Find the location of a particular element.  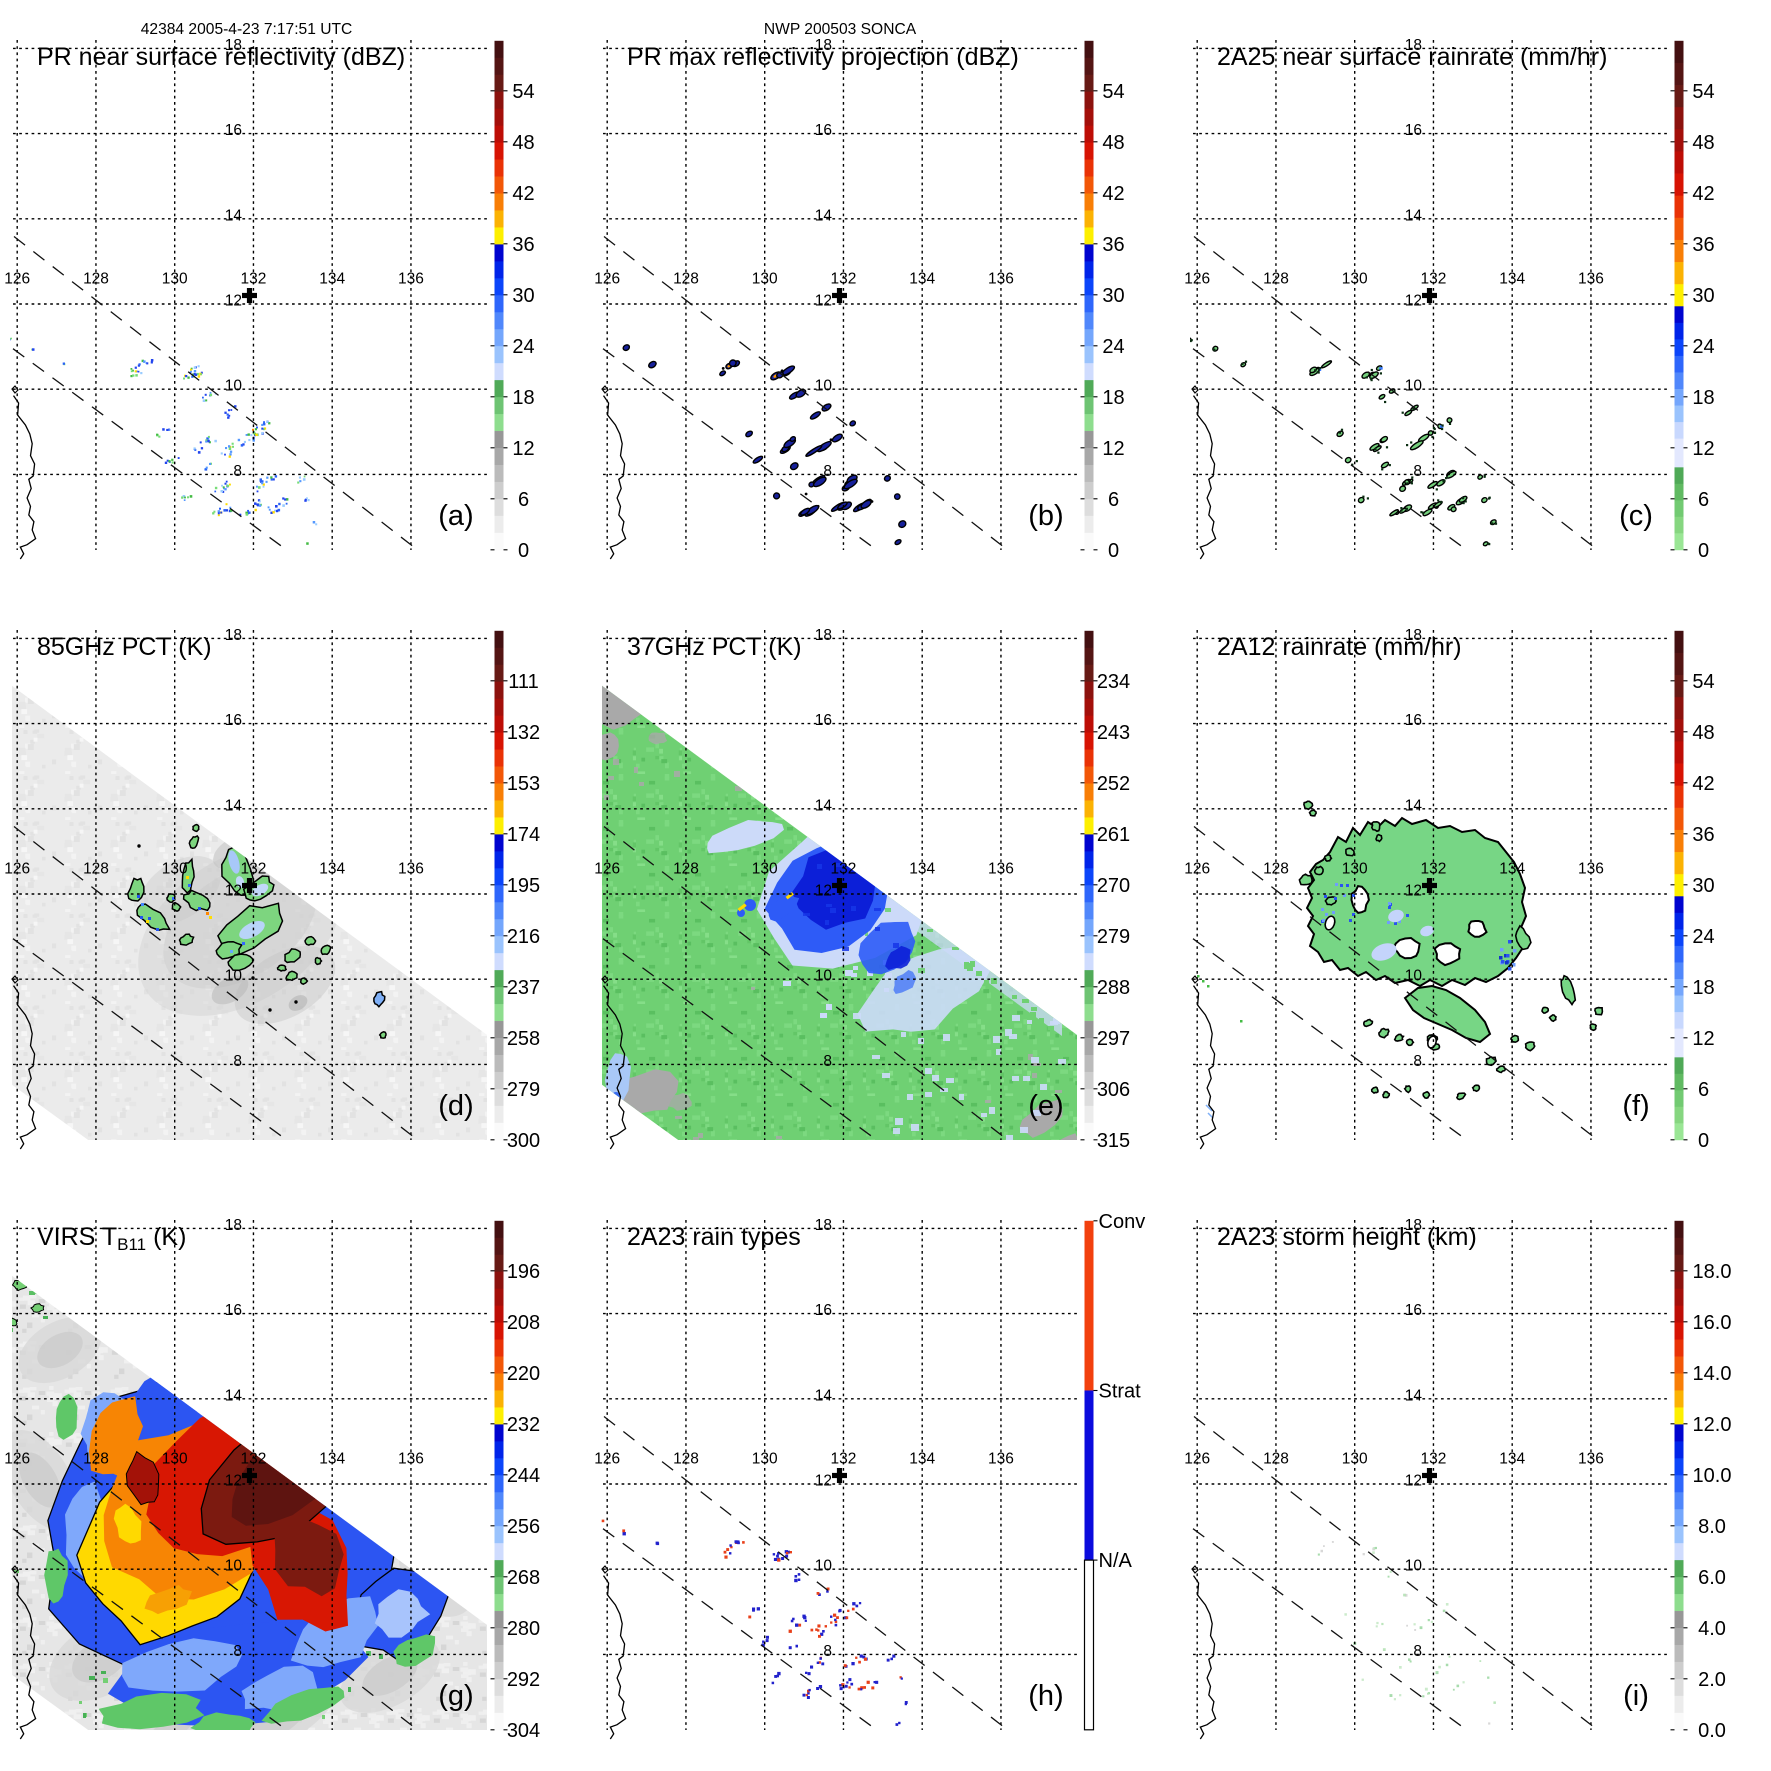

svg-text: 36 is located at coordinates (1703, 835).